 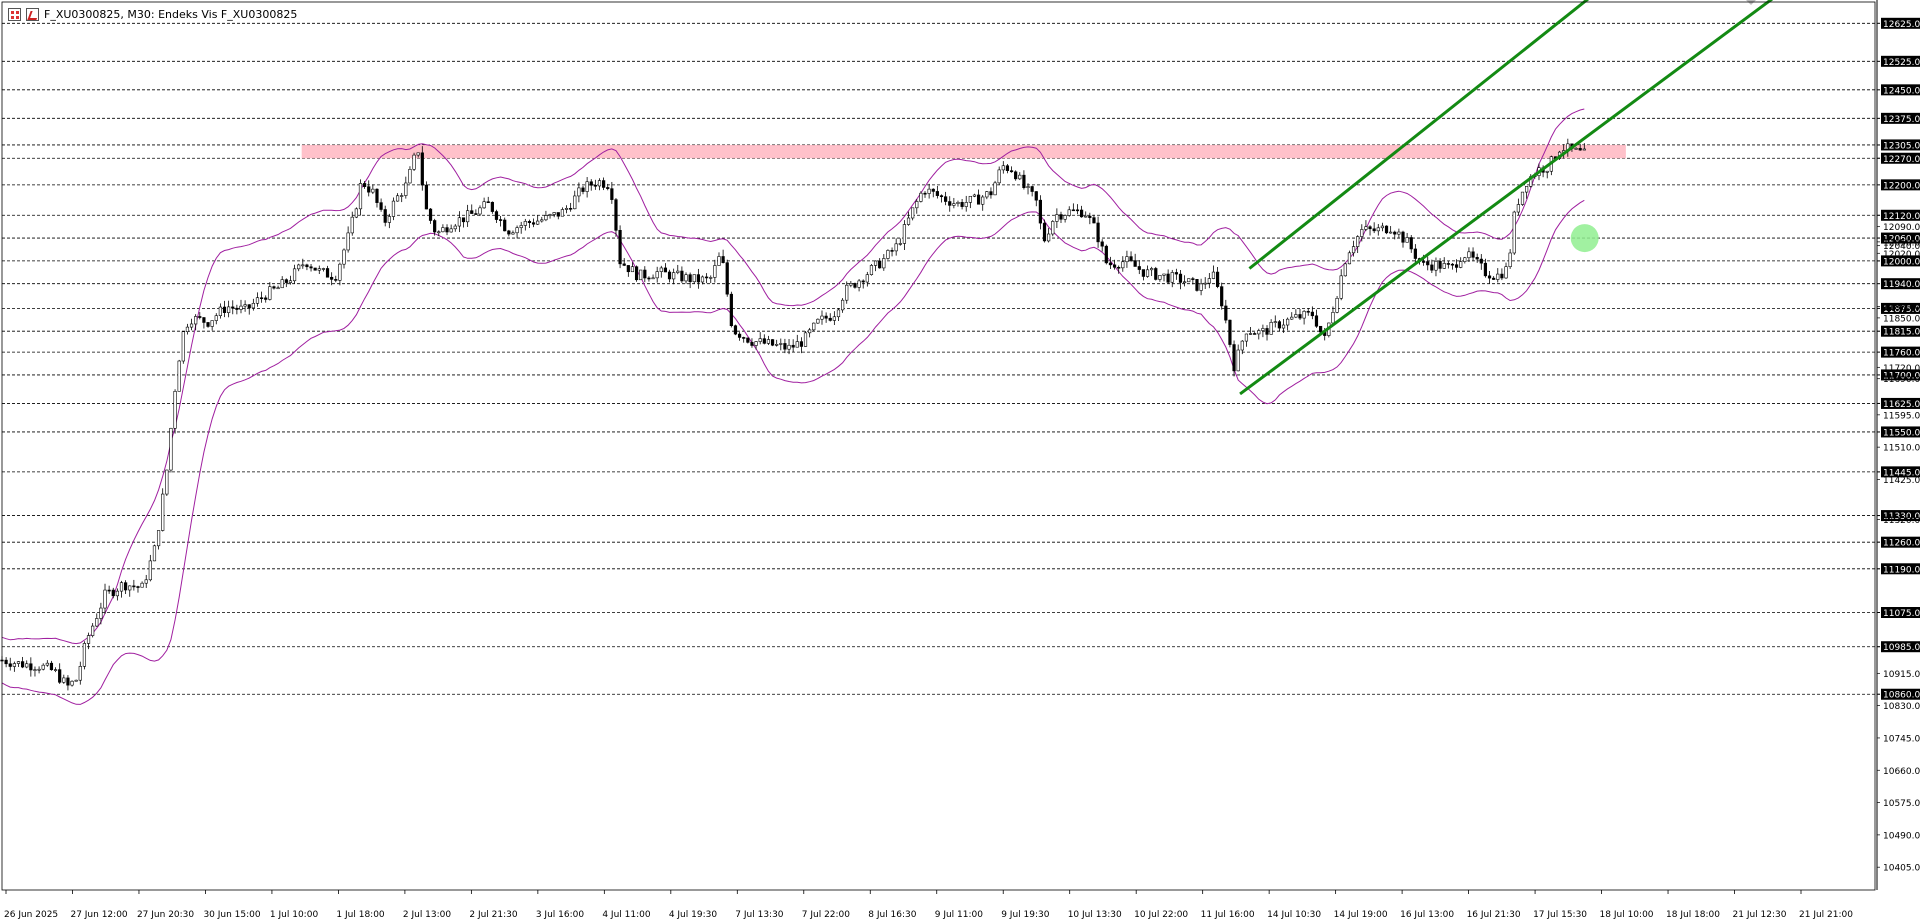 What do you see at coordinates (1561, 135) in the screenshot?
I see `channel-upper-line` at bounding box center [1561, 135].